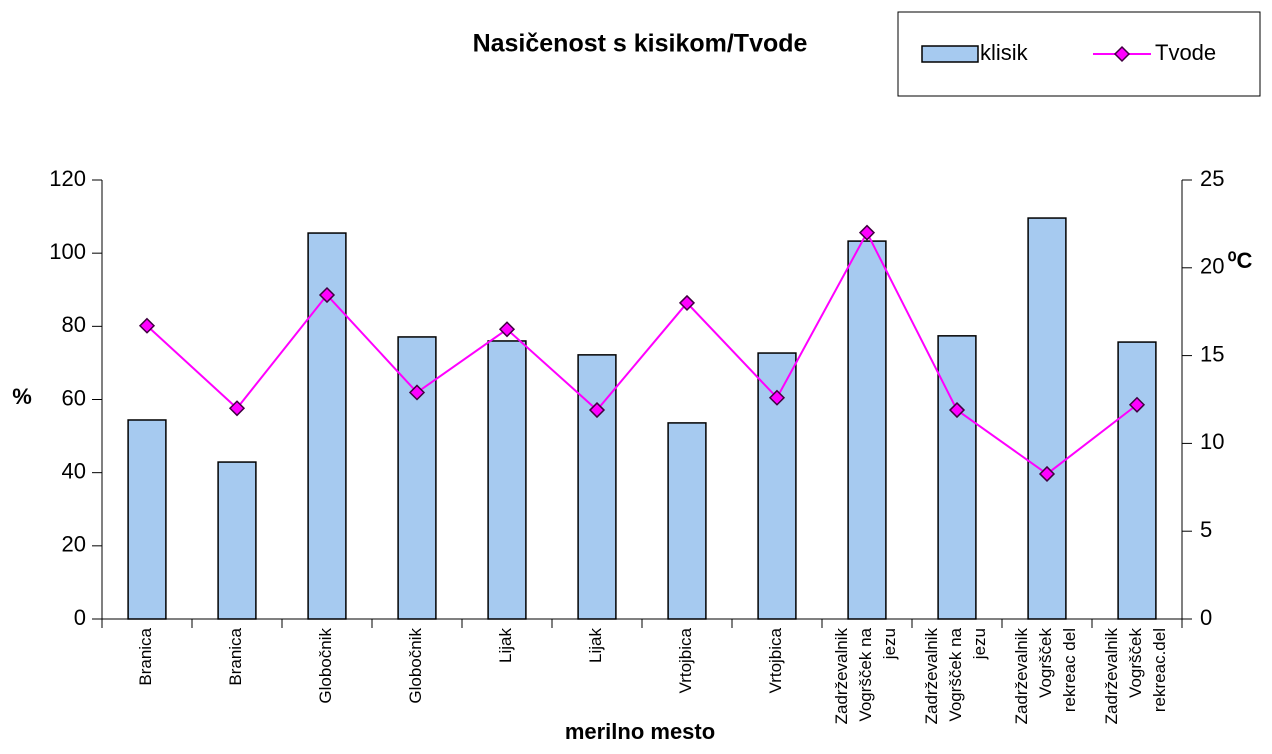  Describe the element at coordinates (1135, 676) in the screenshot. I see `x-tick-label: Zadrževalnik Vogršček rekreac.del` at that location.